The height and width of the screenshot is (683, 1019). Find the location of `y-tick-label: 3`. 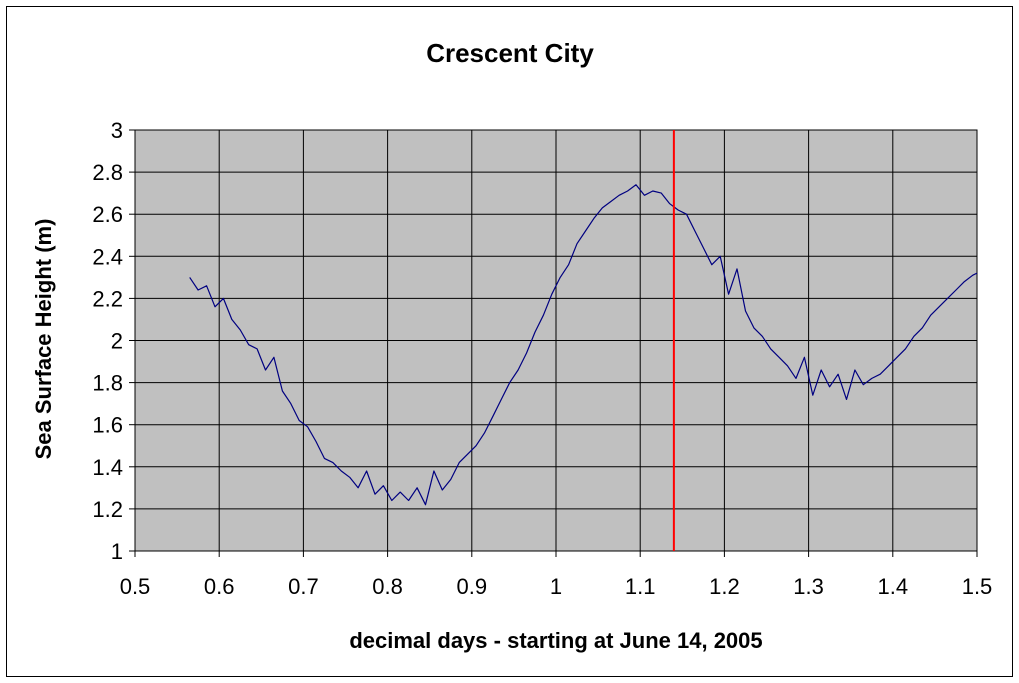

y-tick-label: 3 is located at coordinates (117, 130).